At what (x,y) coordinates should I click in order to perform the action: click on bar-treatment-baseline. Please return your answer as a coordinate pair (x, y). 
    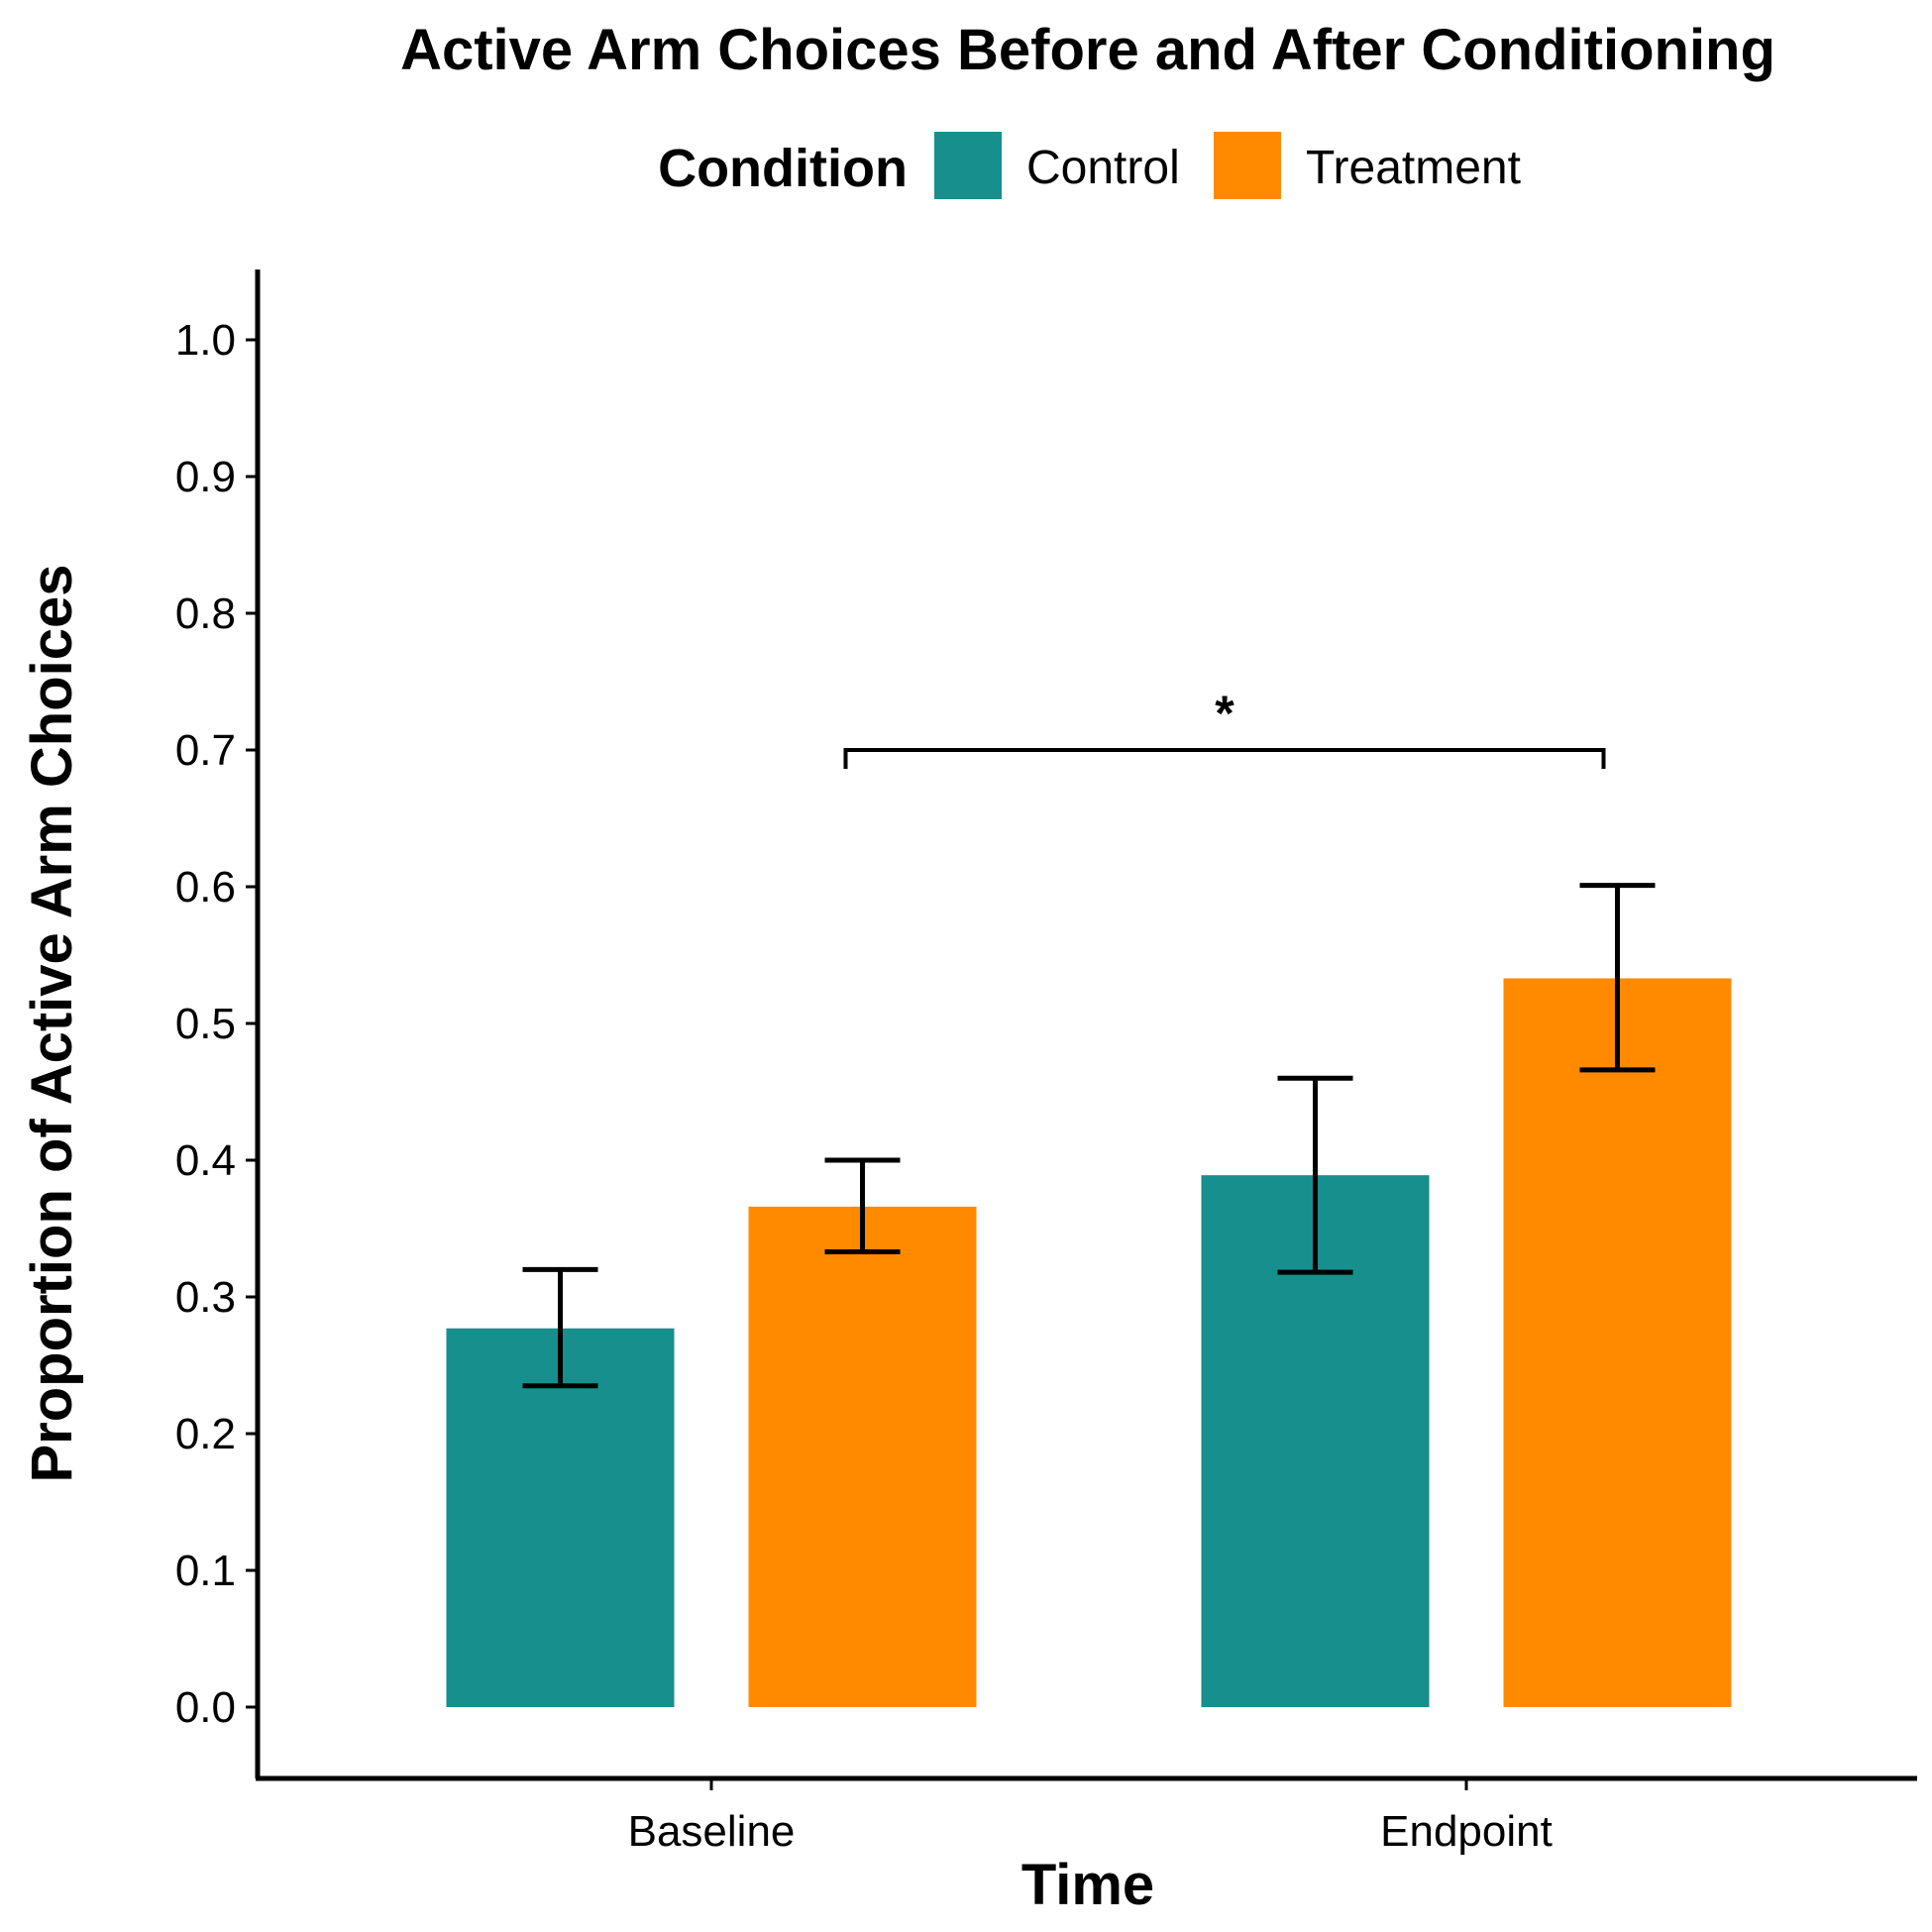
    Looking at the image, I should click on (862, 1456).